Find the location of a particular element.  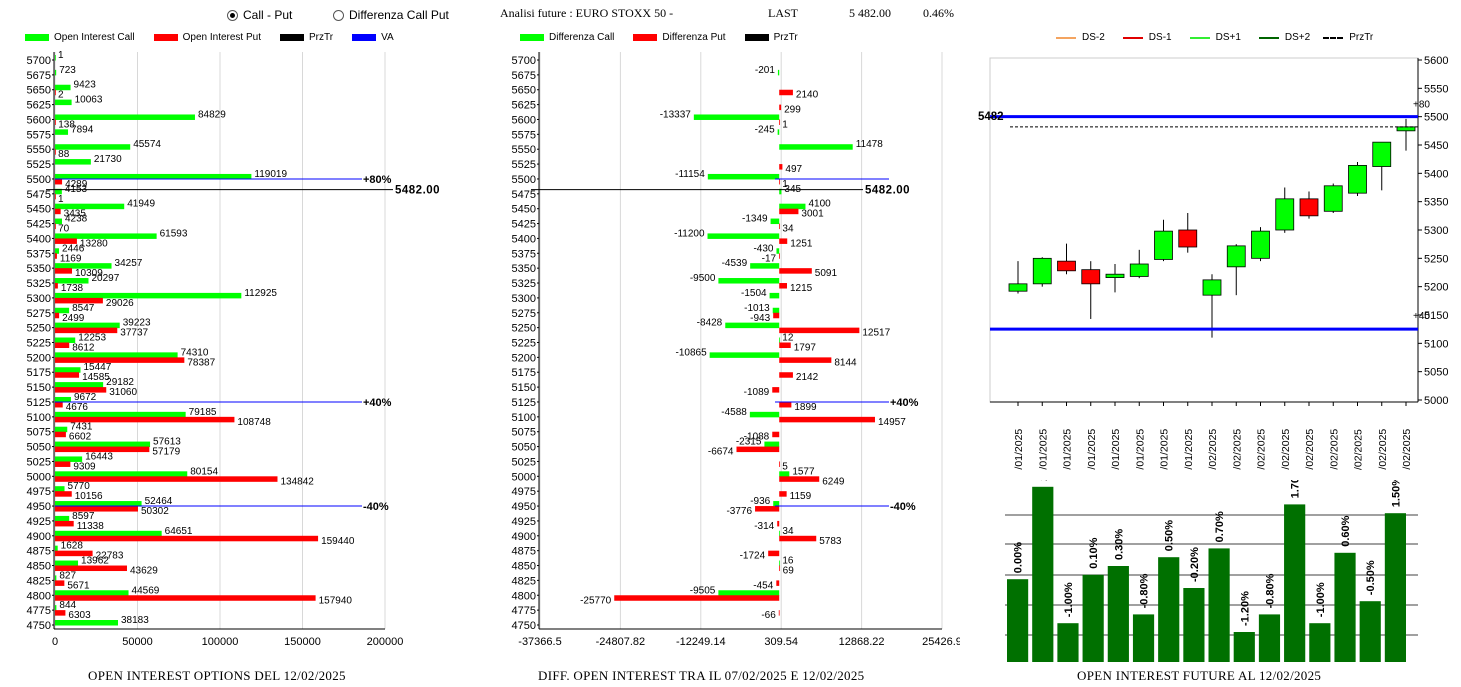

strike-label: 5675 is located at coordinates (524, 76).